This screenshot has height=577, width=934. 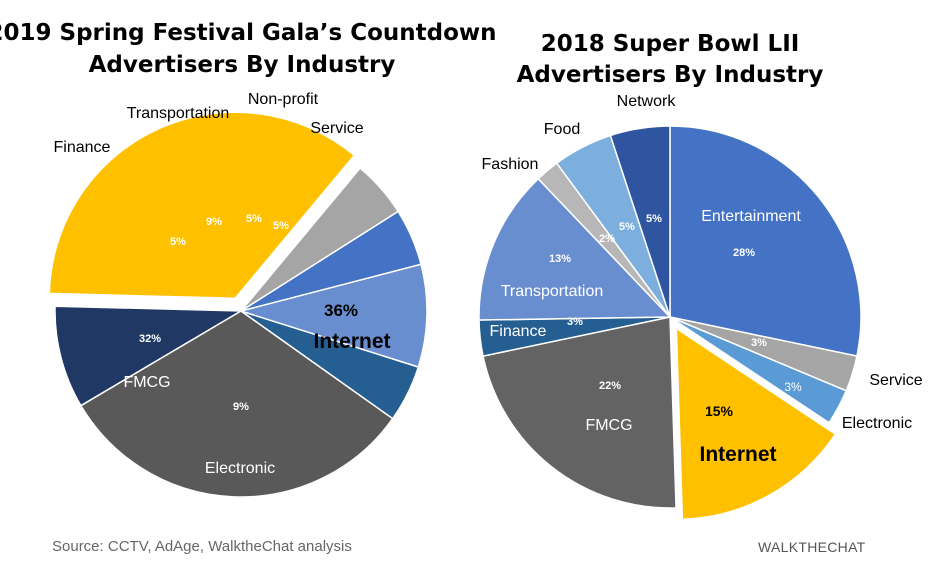 I want to click on slice-percent-label-fmcg: 22%, so click(x=610, y=386).